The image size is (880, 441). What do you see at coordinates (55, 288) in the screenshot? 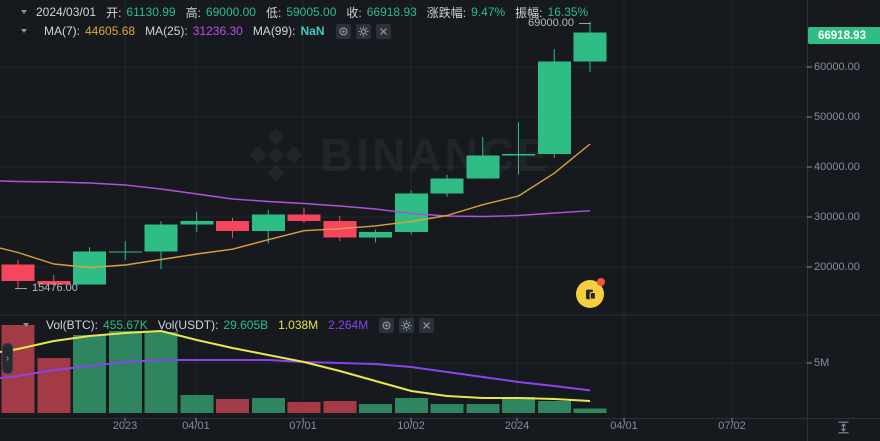
I see `low-price-text: 15476.00` at bounding box center [55, 288].